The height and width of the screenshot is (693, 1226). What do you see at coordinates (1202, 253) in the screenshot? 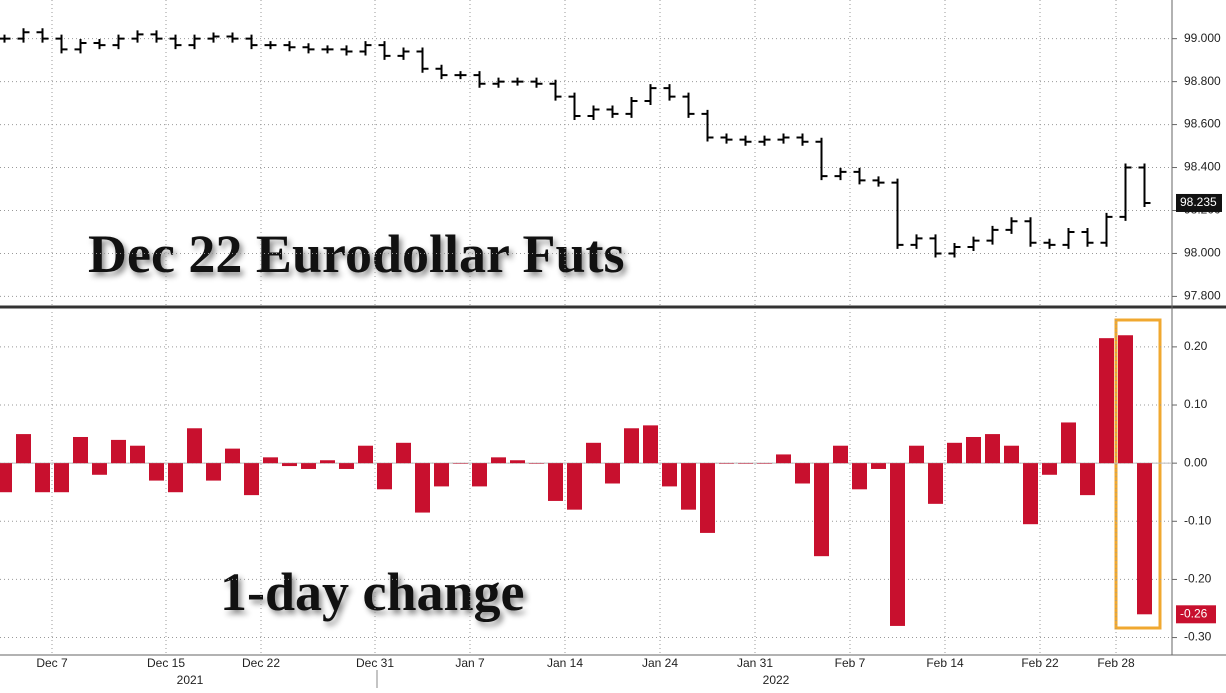
I see `y-tick-label: 98.000` at bounding box center [1202, 253].